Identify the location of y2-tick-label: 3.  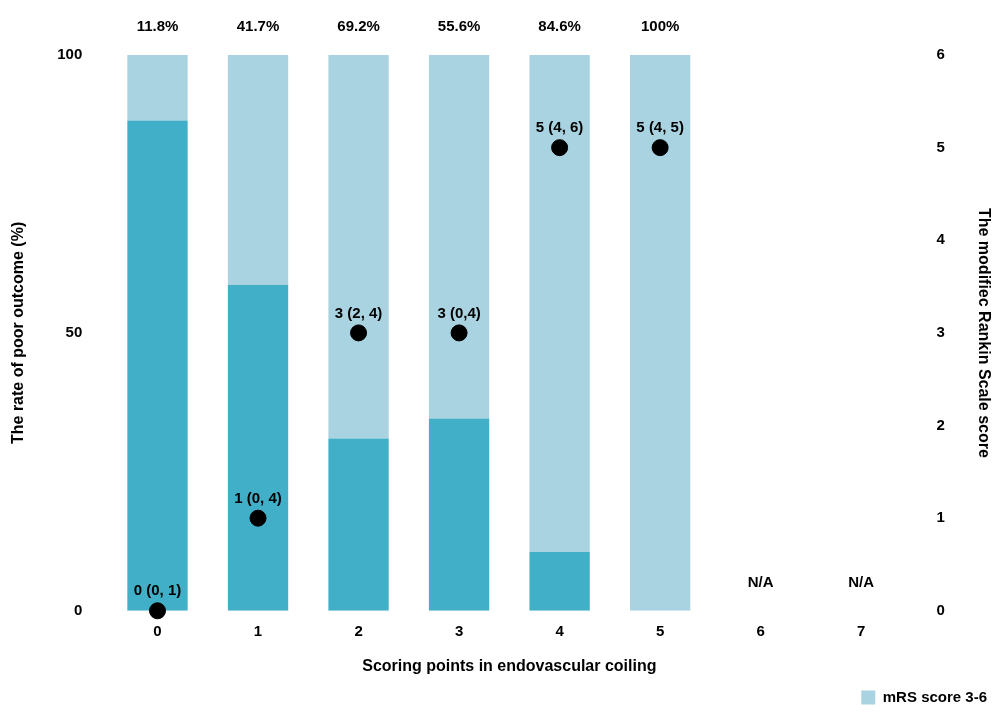
(940, 332).